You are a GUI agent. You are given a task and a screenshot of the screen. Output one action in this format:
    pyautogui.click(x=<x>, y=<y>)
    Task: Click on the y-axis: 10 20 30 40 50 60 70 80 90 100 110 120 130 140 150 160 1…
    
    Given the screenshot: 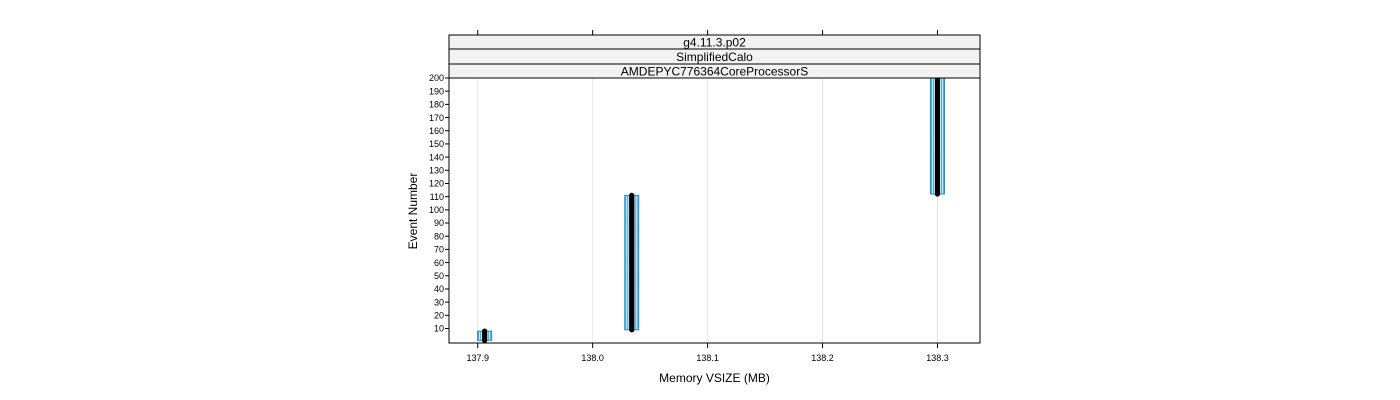 What is the action you would take?
    pyautogui.click(x=439, y=203)
    